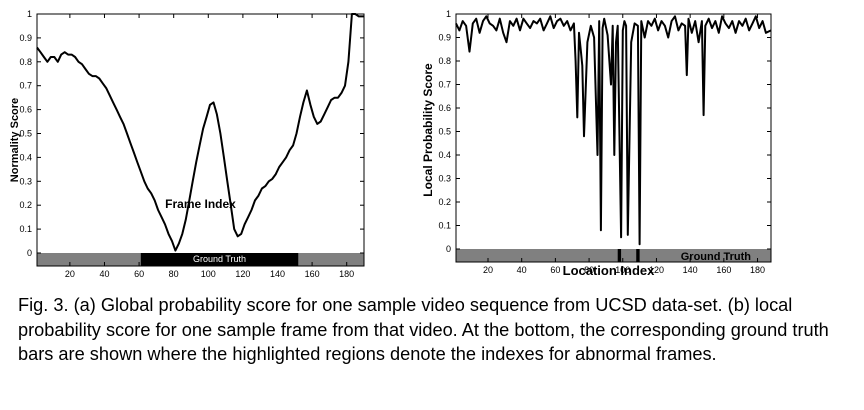 The height and width of the screenshot is (410, 864). What do you see at coordinates (444, 108) in the screenshot?
I see `chart2-y-tick-label: 0.6` at bounding box center [444, 108].